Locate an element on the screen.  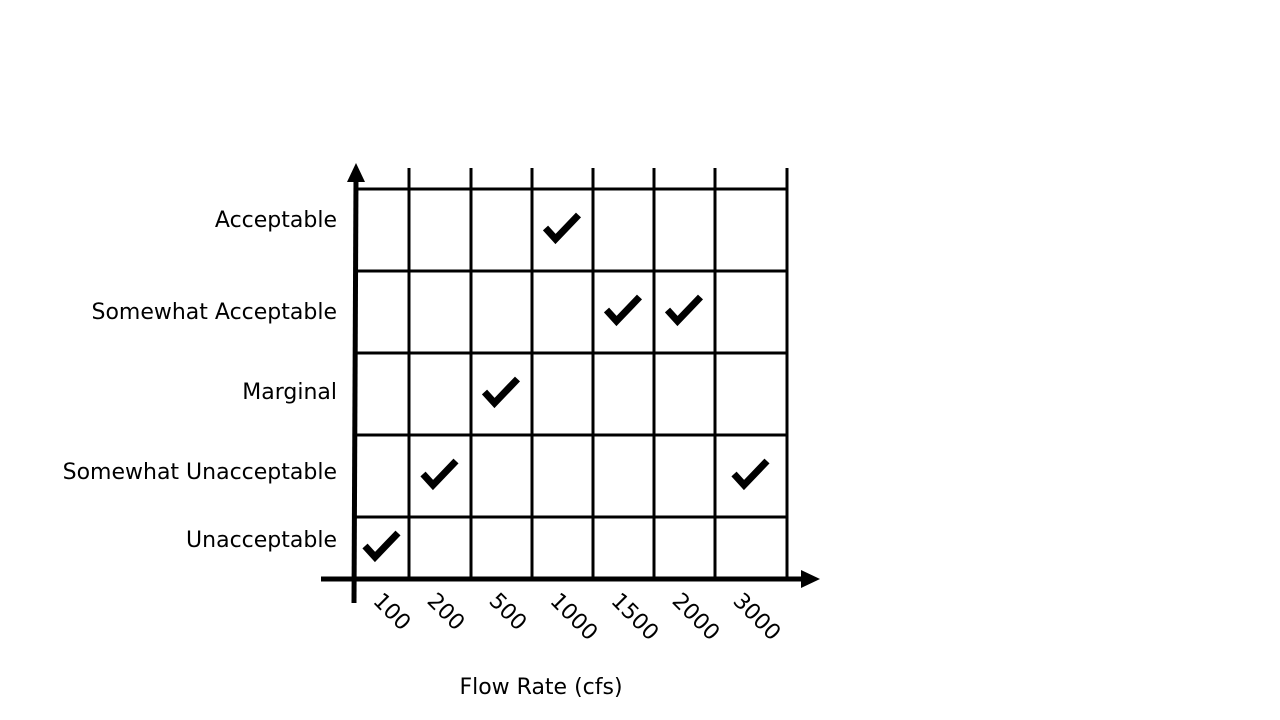
row-label: Acceptable is located at coordinates (276, 220).